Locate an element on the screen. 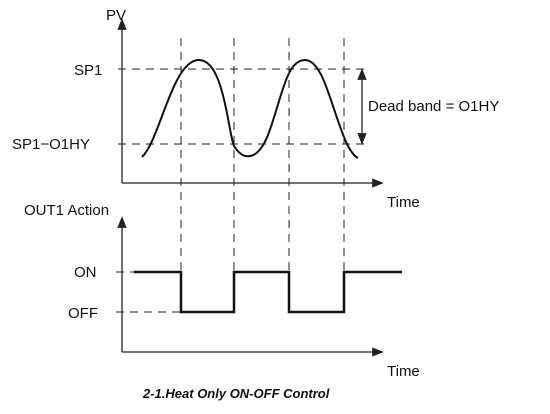 The image size is (550, 414). out1-axis-label: OUT1 Action is located at coordinates (66, 210).